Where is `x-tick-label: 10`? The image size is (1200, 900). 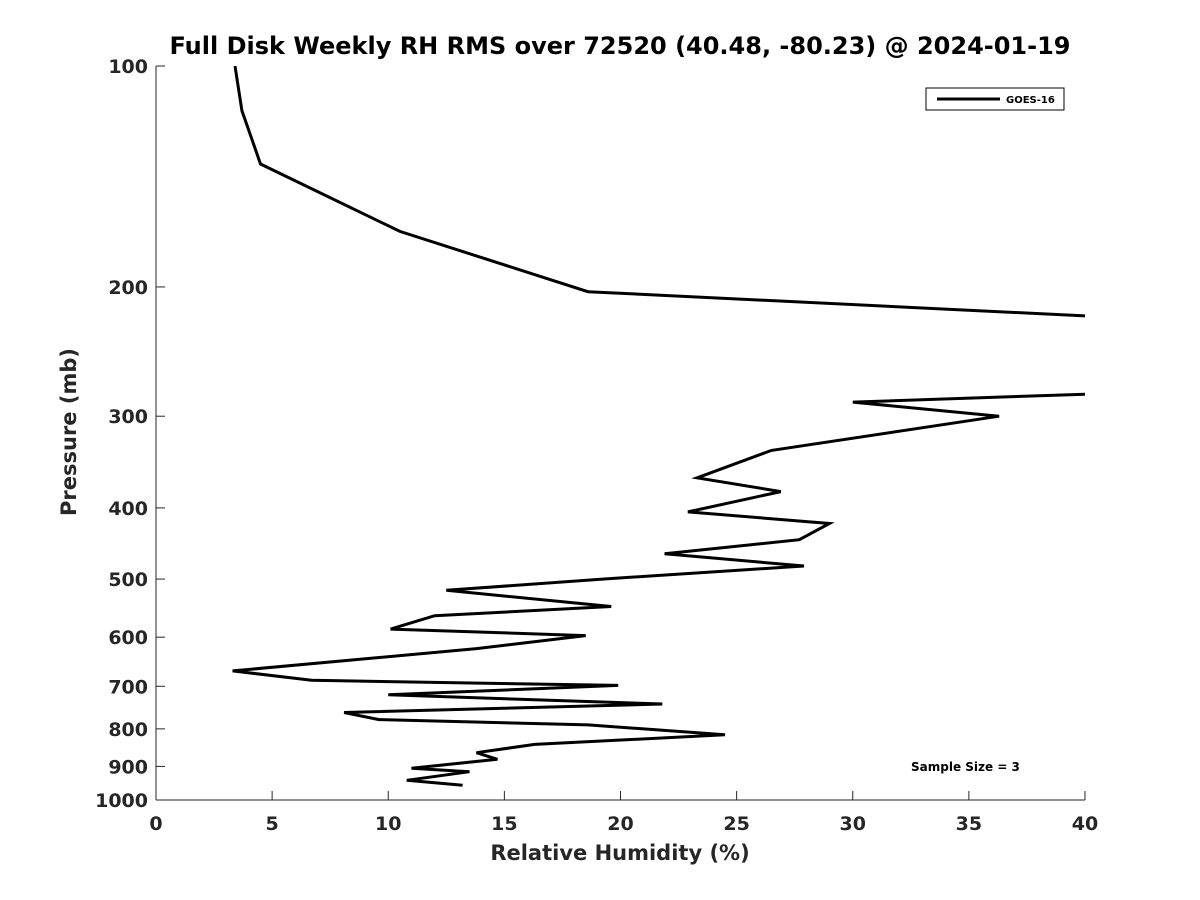
x-tick-label: 10 is located at coordinates (388, 824).